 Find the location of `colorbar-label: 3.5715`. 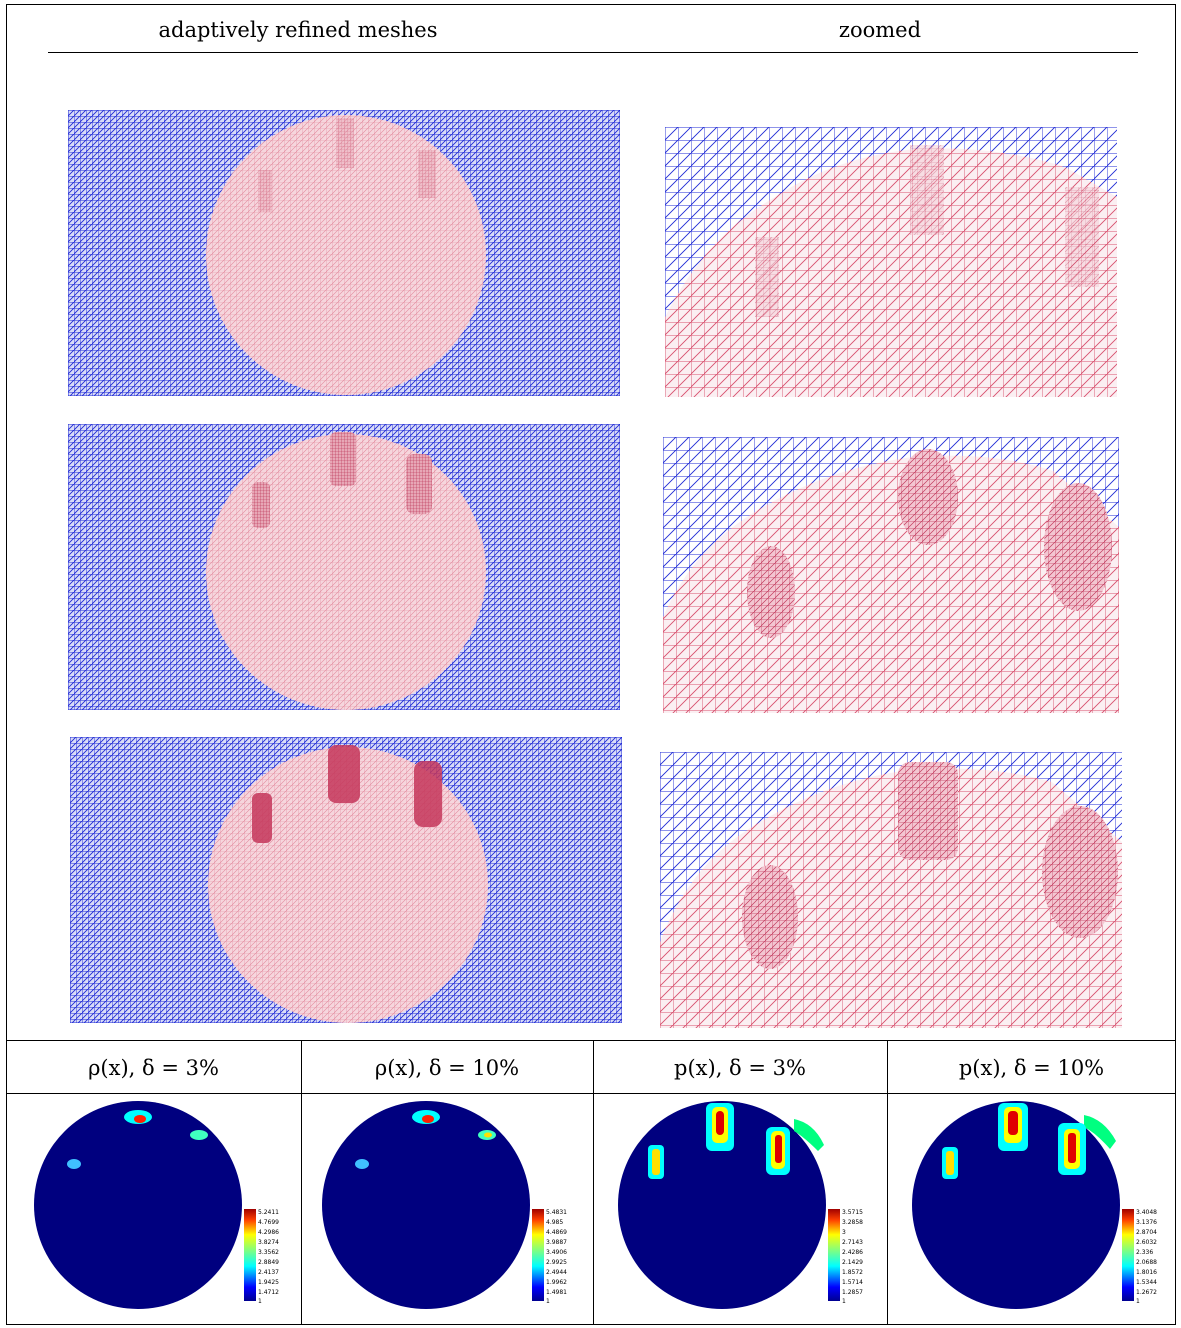

colorbar-label: 3.5715 is located at coordinates (852, 1212).